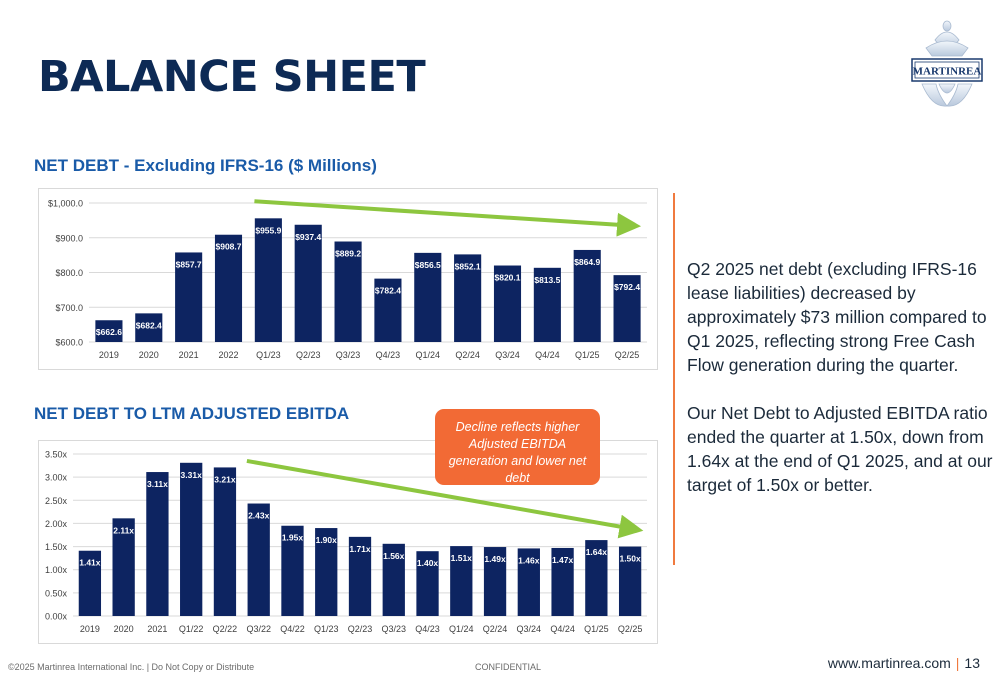 Image resolution: width=1000 pixels, height=685 pixels. I want to click on net-debt-y-tick-label: $600.0, so click(69, 343).